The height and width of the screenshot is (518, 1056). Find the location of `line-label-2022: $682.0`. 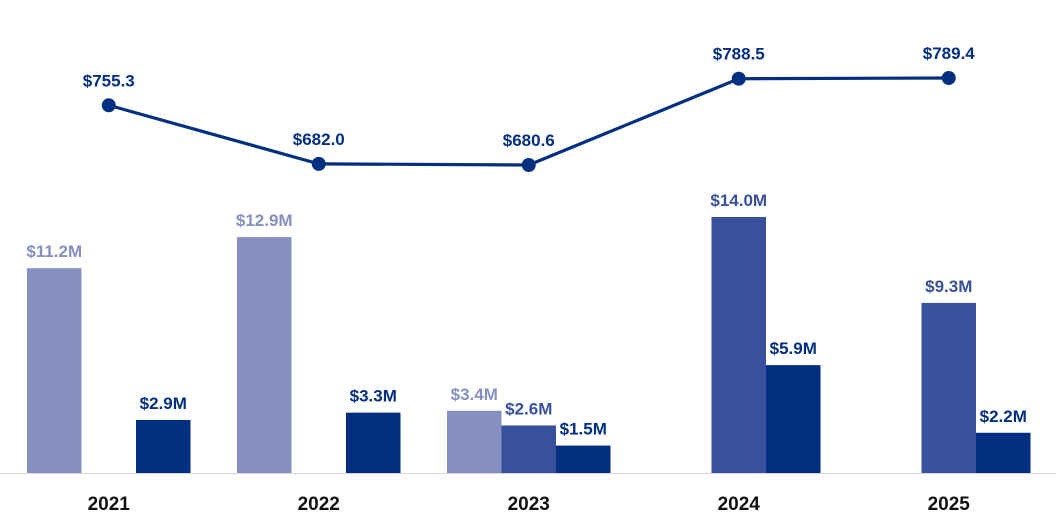

line-label-2022: $682.0 is located at coordinates (319, 139).